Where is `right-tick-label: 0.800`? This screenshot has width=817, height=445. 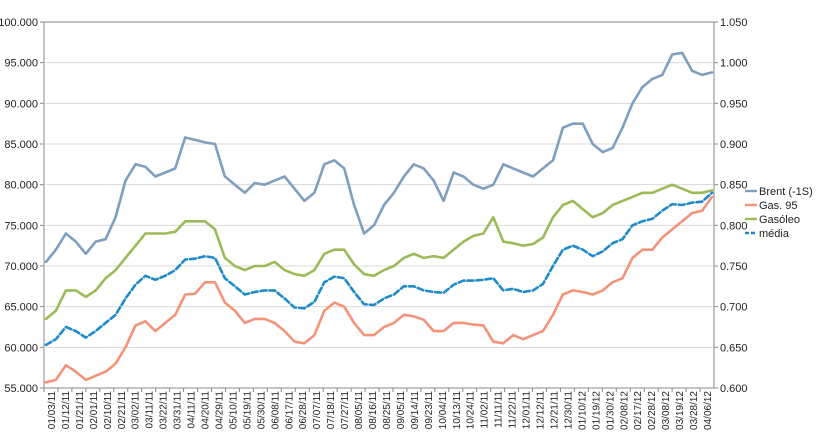
right-tick-label: 0.800 is located at coordinates (734, 226).